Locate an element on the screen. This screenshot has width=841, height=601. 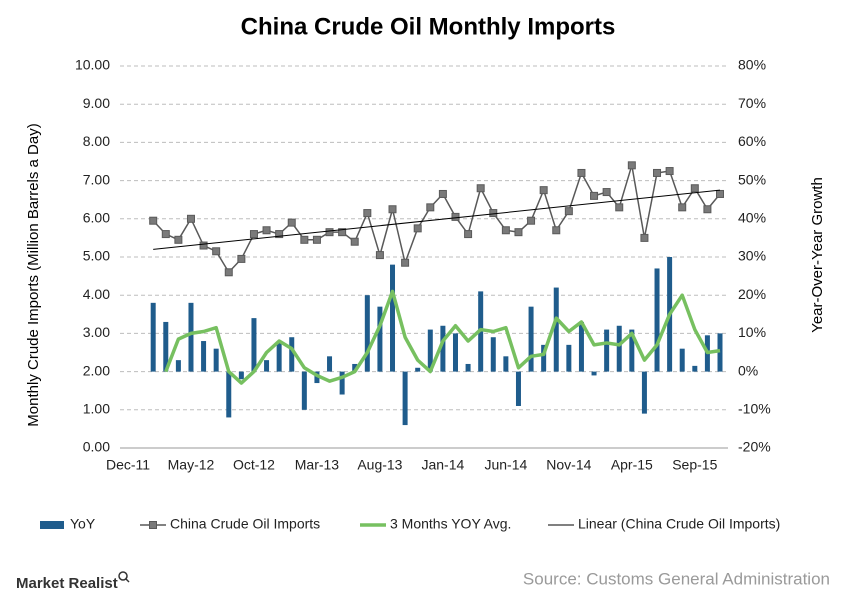
brand-icon is located at coordinates (124, 577).